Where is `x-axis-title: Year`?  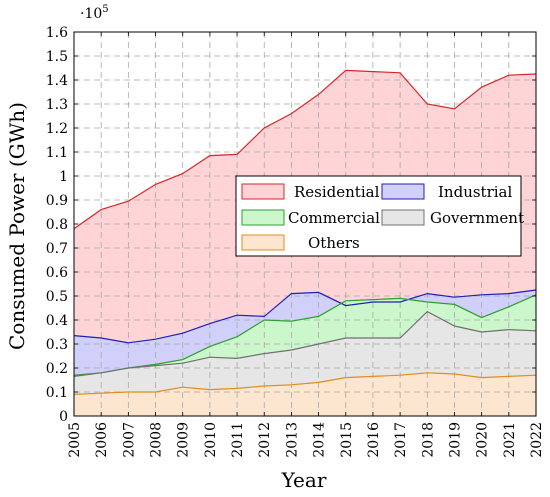 x-axis-title: Year is located at coordinates (304, 480).